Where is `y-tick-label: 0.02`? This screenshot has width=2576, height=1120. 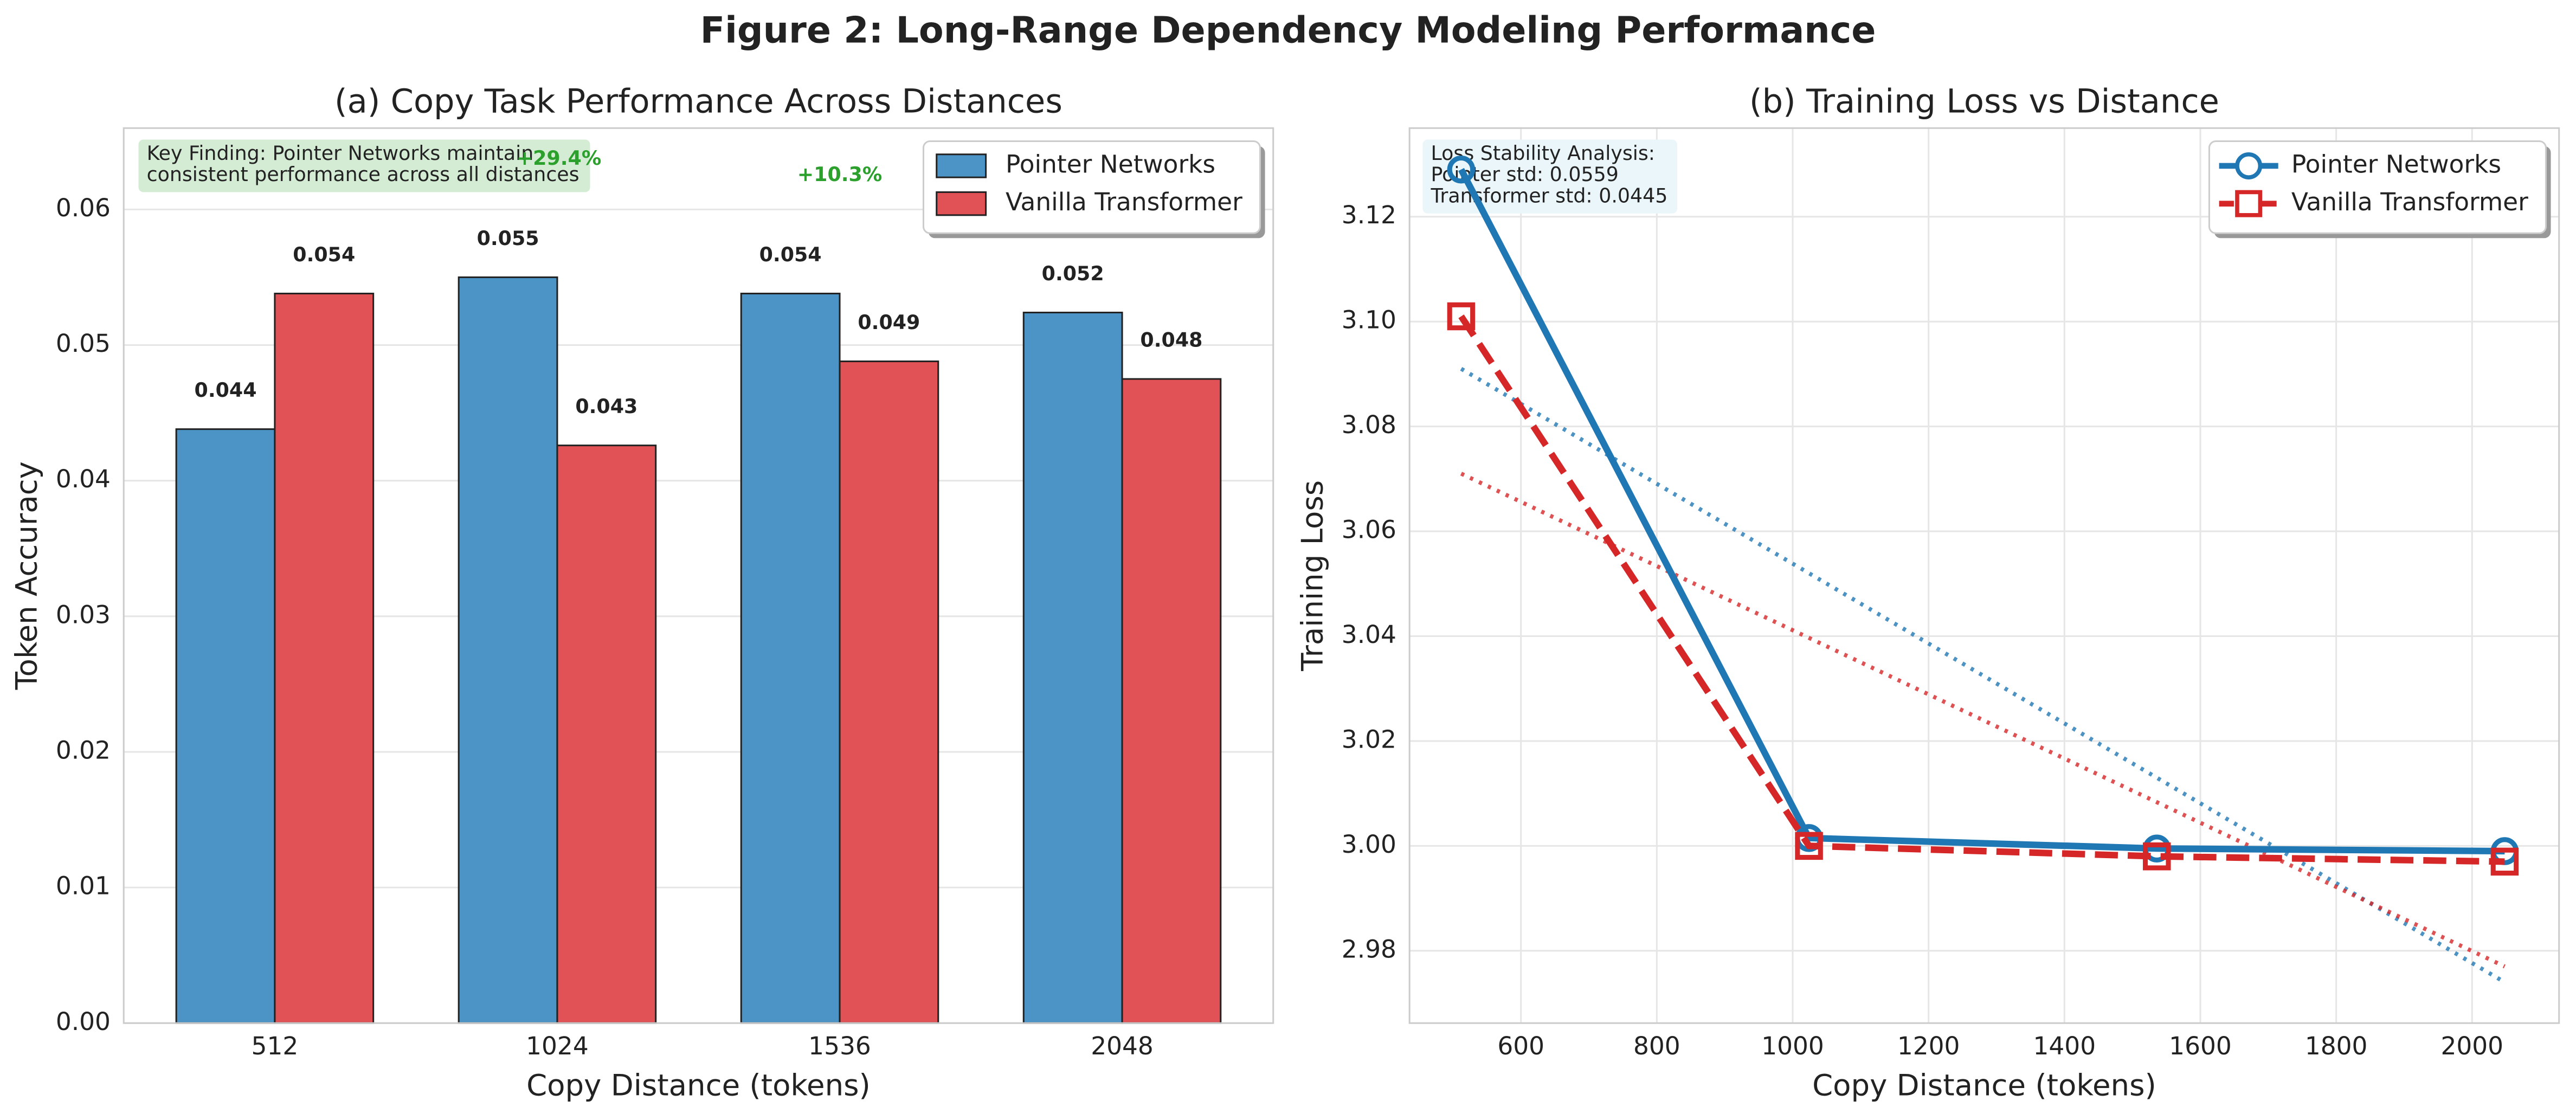
y-tick-label: 0.02 is located at coordinates (83, 750).